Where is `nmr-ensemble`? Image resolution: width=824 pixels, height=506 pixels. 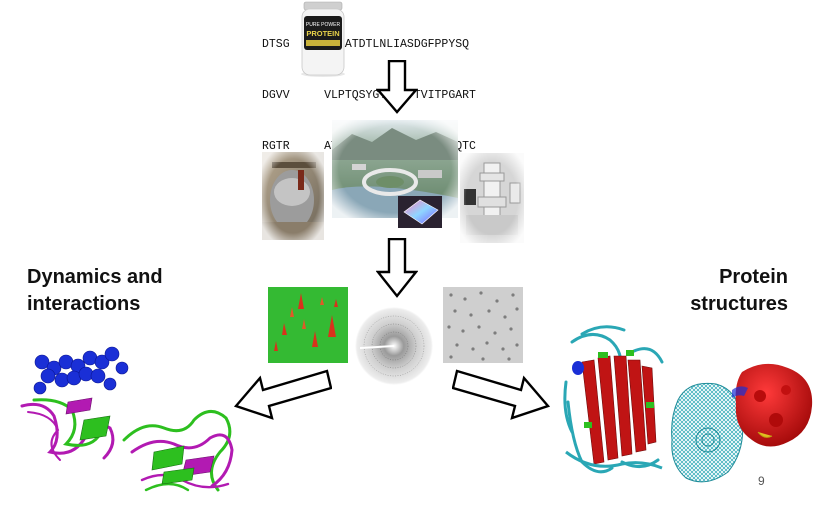 nmr-ensemble is located at coordinates (127, 419).